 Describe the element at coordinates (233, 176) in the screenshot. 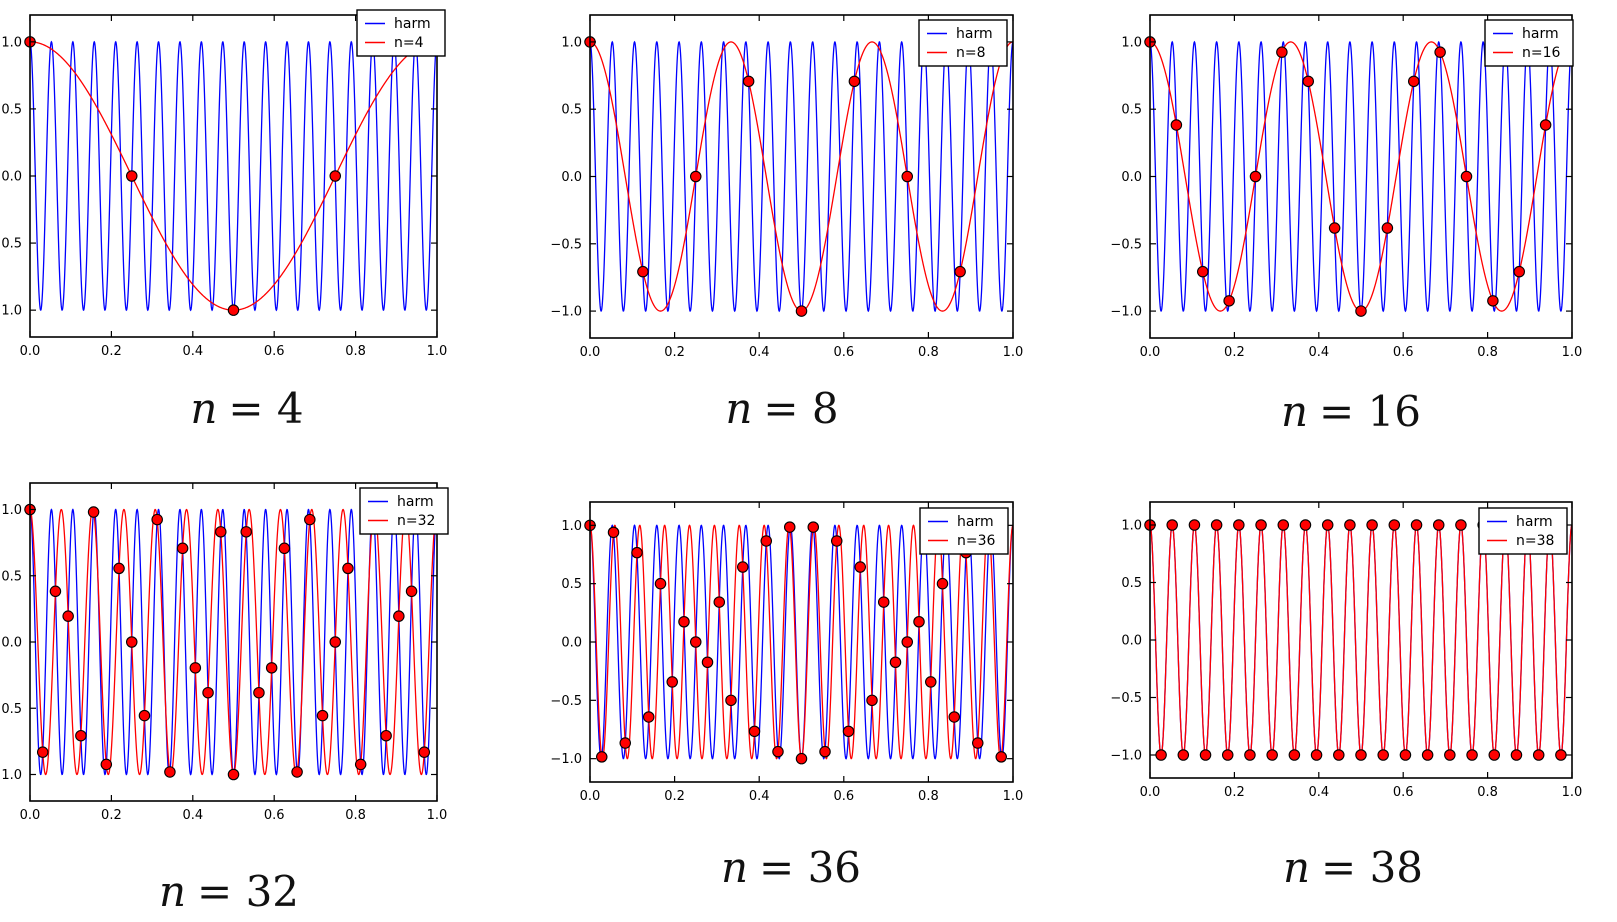

I see `axes-frame` at that location.